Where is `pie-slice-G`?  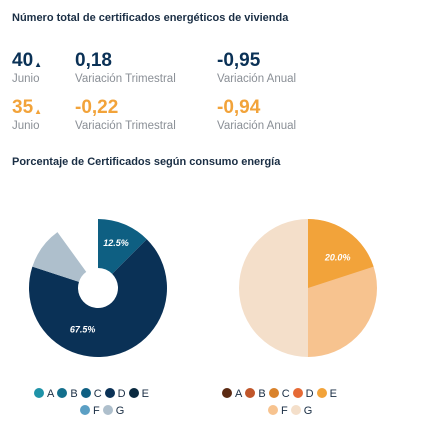
pie-slice-G is located at coordinates (59, 257).